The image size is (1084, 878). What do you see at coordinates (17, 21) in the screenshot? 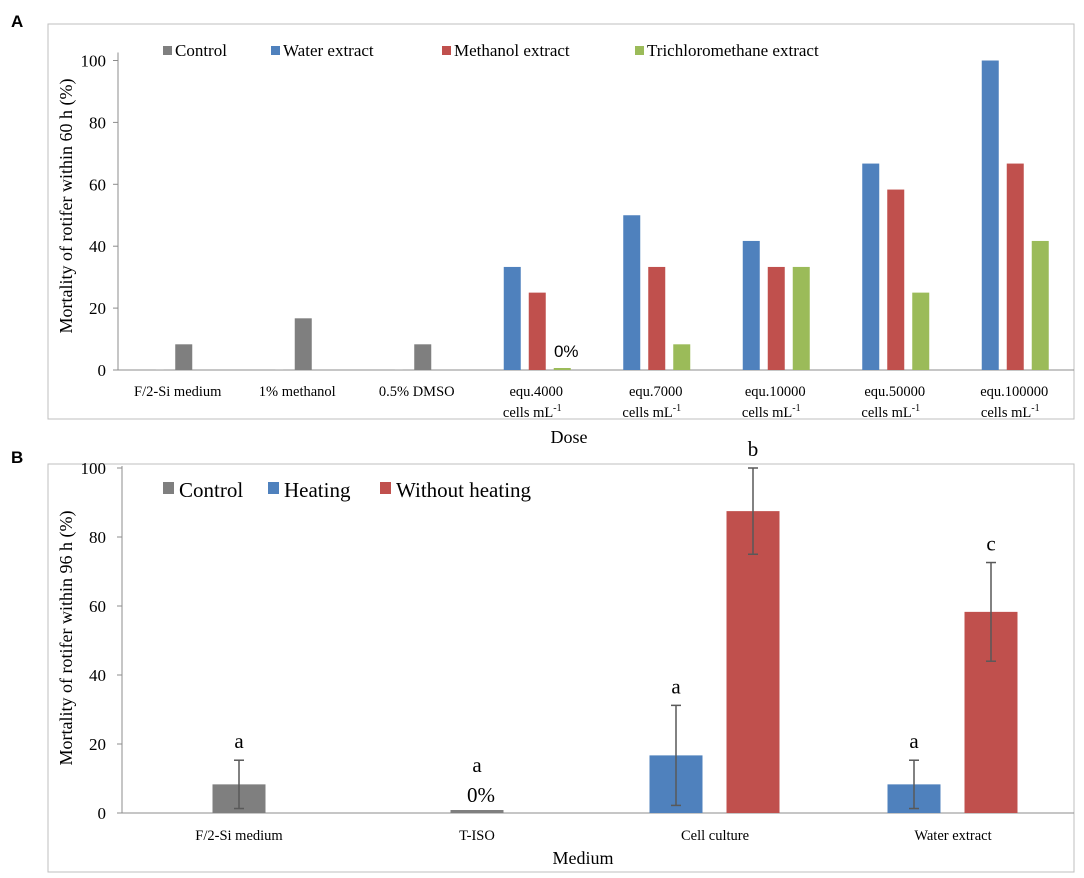
I see `panel-a-letter: A` at bounding box center [17, 21].